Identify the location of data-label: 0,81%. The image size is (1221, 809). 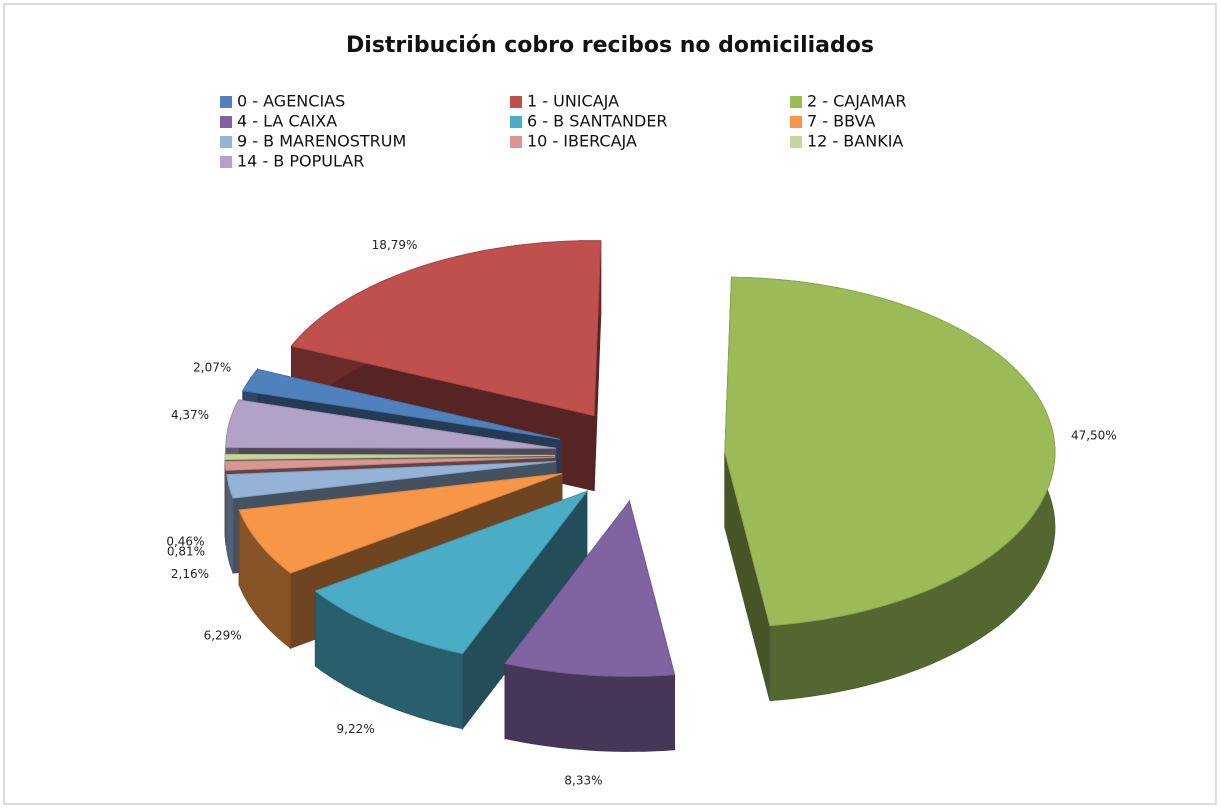
(186, 551).